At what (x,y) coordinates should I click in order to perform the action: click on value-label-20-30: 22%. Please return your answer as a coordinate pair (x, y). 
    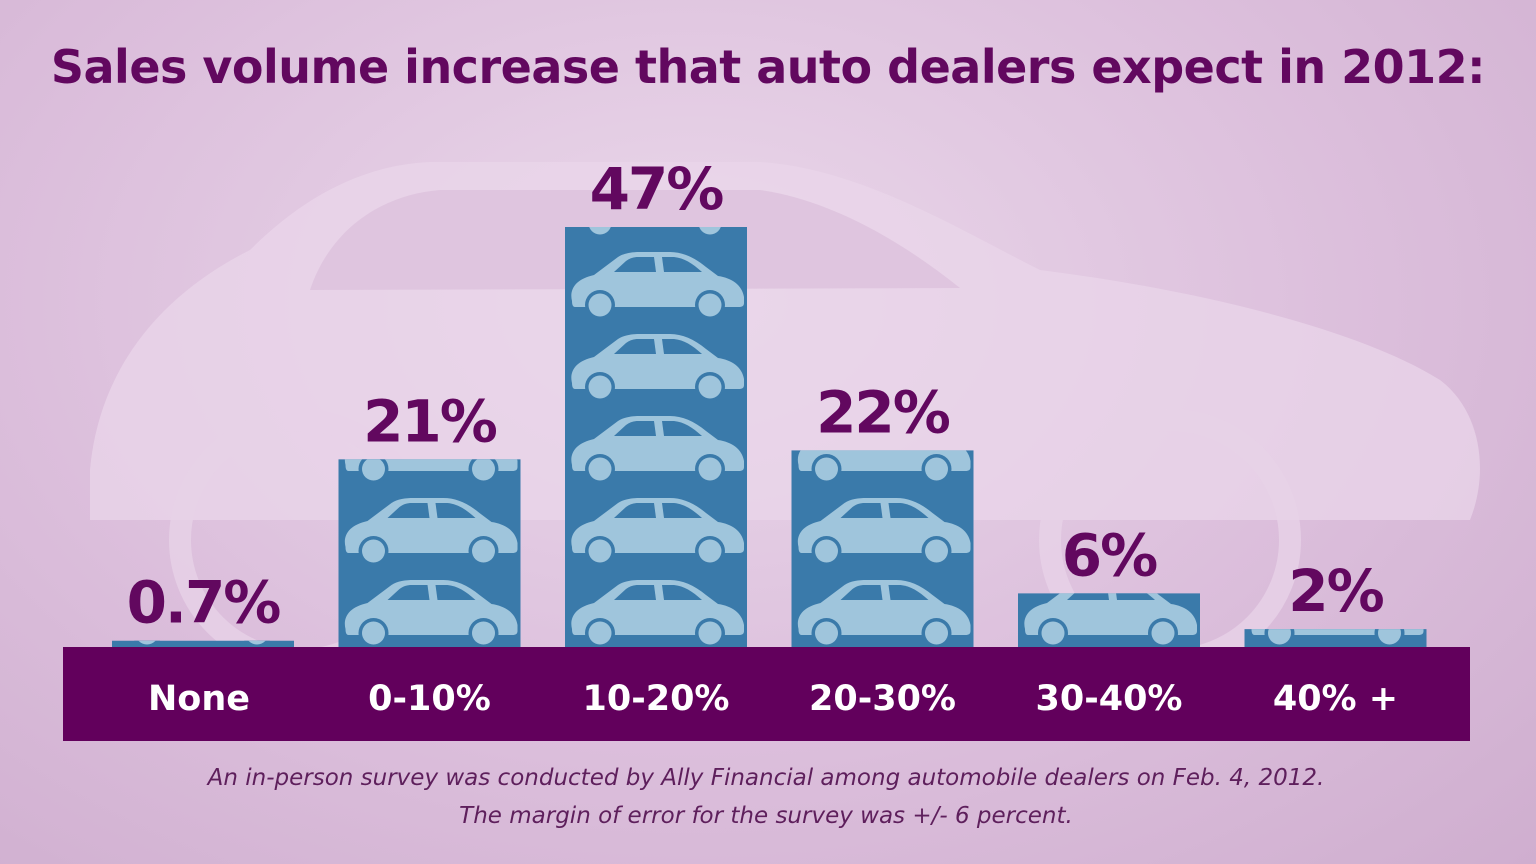
    Looking at the image, I should click on (883, 412).